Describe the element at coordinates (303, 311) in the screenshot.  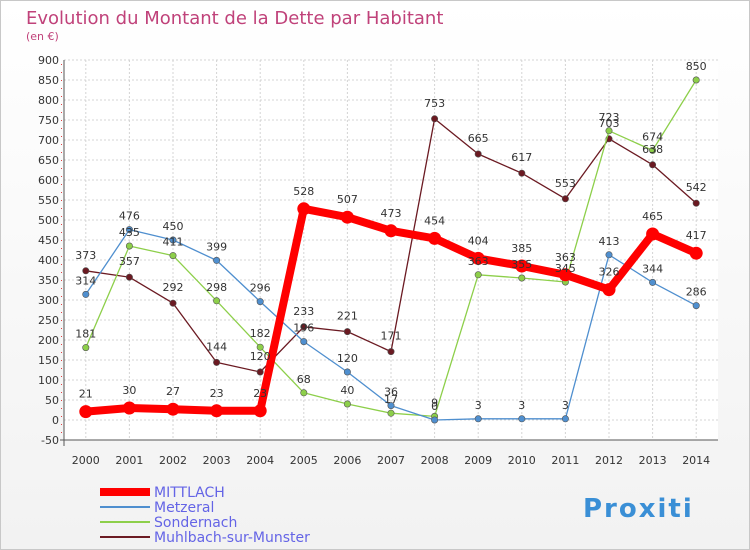
I see `data-label: 233` at that location.